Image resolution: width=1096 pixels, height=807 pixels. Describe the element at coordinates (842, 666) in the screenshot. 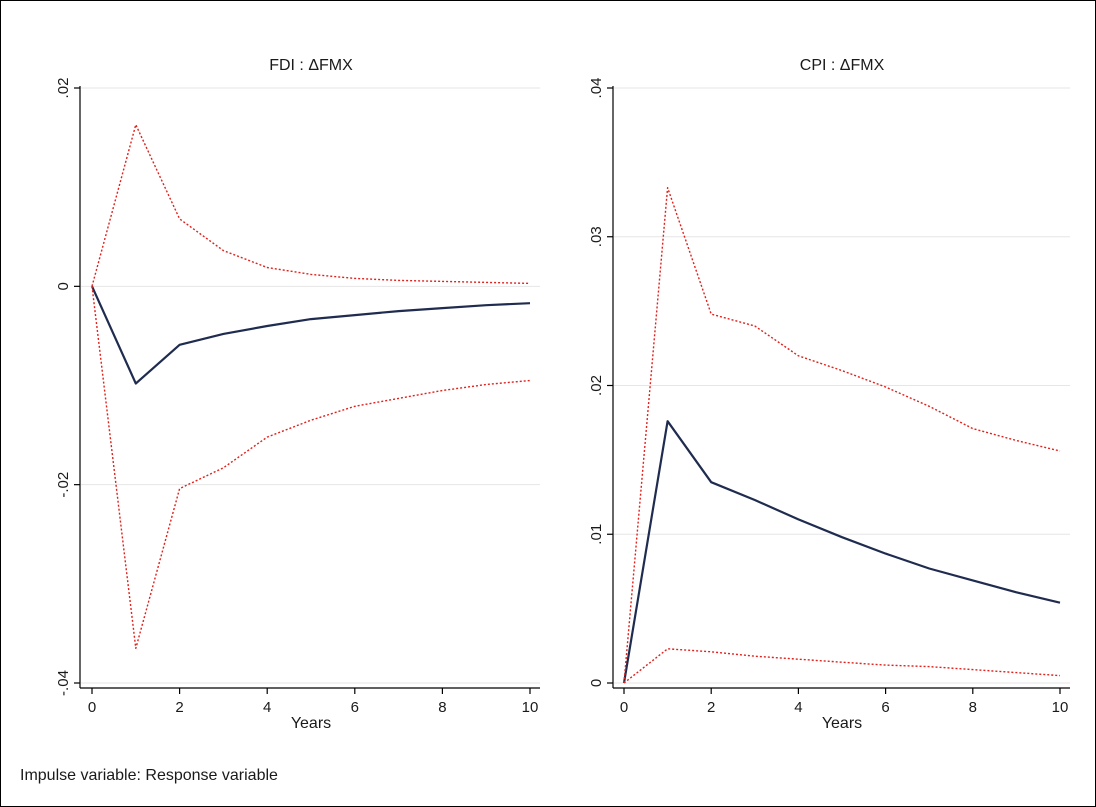

I see `series-line-lower` at that location.